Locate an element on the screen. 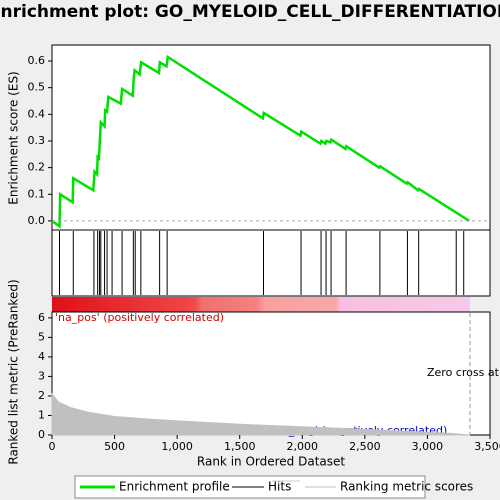 The width and height of the screenshot is (500, 500). y-tick-label: 6 is located at coordinates (41, 317).